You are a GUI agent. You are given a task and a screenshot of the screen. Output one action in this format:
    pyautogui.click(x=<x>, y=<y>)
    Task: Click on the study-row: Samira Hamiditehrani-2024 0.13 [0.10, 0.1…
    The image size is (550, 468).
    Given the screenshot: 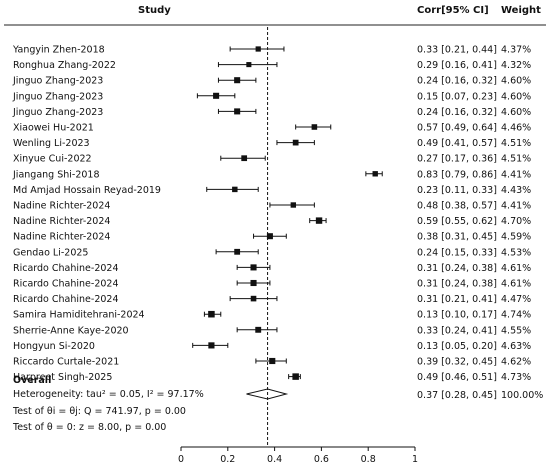 What is the action you would take?
    pyautogui.click(x=272, y=315)
    